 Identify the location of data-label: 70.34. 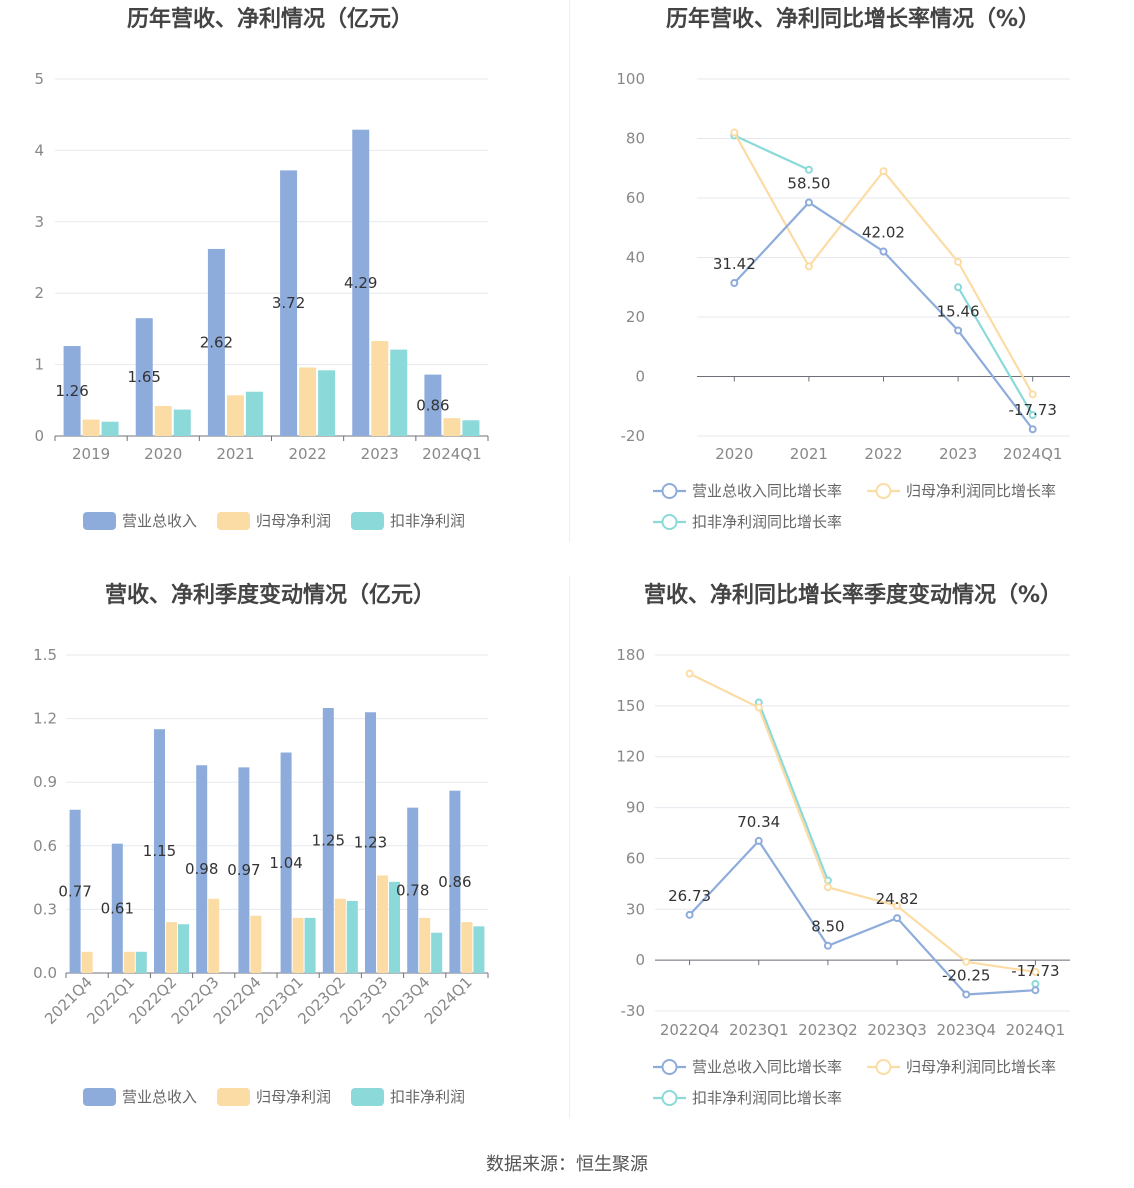
(758, 822).